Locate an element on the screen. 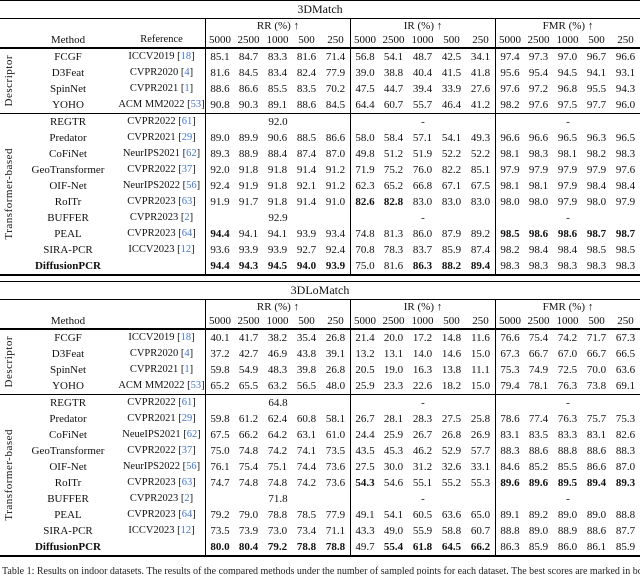 This screenshot has height=575, width=640. value-cell: 97.5 is located at coordinates (567, 105).